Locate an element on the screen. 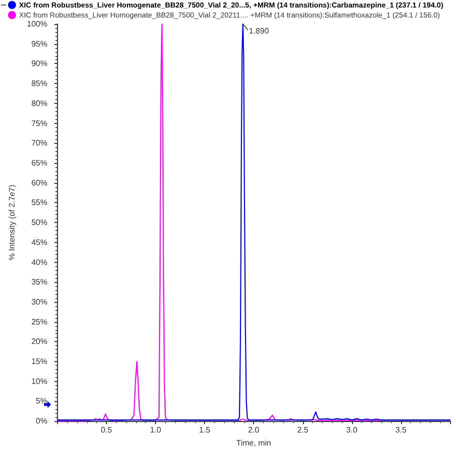 This screenshot has height=452, width=456. x-tick-label: 2.0 is located at coordinates (254, 430).